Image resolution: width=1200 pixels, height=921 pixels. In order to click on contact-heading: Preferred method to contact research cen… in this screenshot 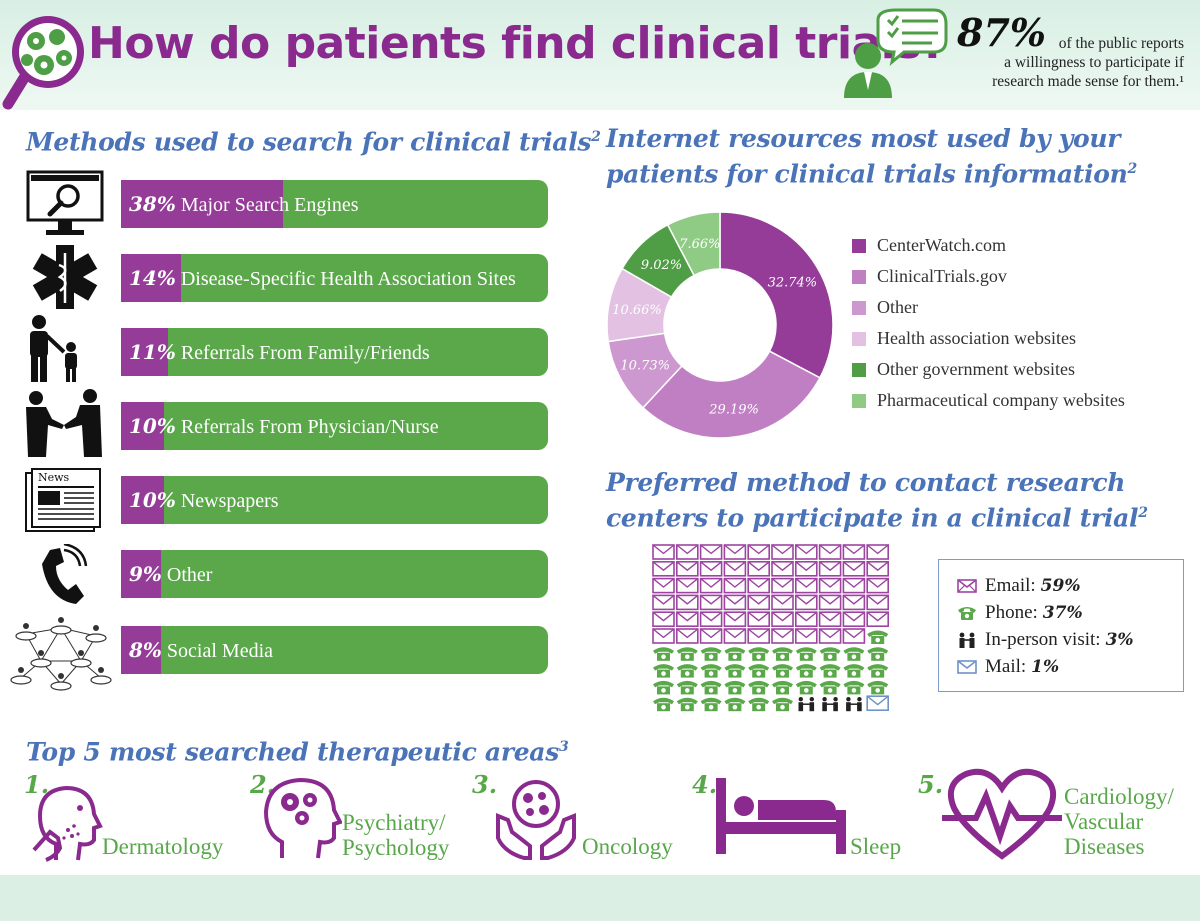, I will do `click(877, 500)`.